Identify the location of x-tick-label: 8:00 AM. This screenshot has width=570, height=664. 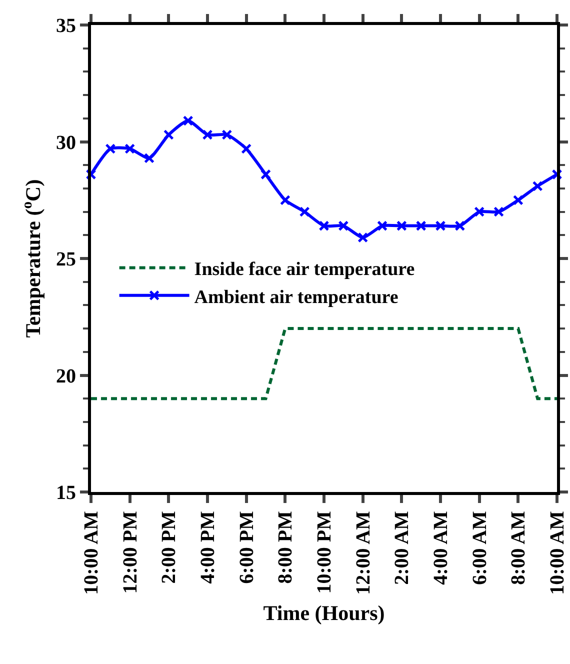
(519, 547).